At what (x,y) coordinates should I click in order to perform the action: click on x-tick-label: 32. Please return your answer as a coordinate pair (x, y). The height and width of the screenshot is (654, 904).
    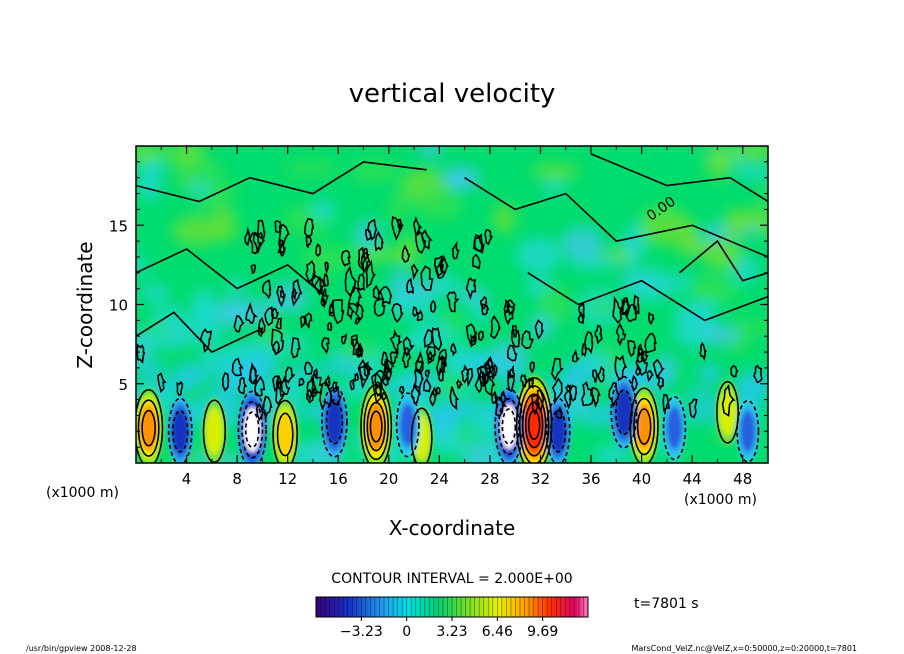
    Looking at the image, I should click on (540, 479).